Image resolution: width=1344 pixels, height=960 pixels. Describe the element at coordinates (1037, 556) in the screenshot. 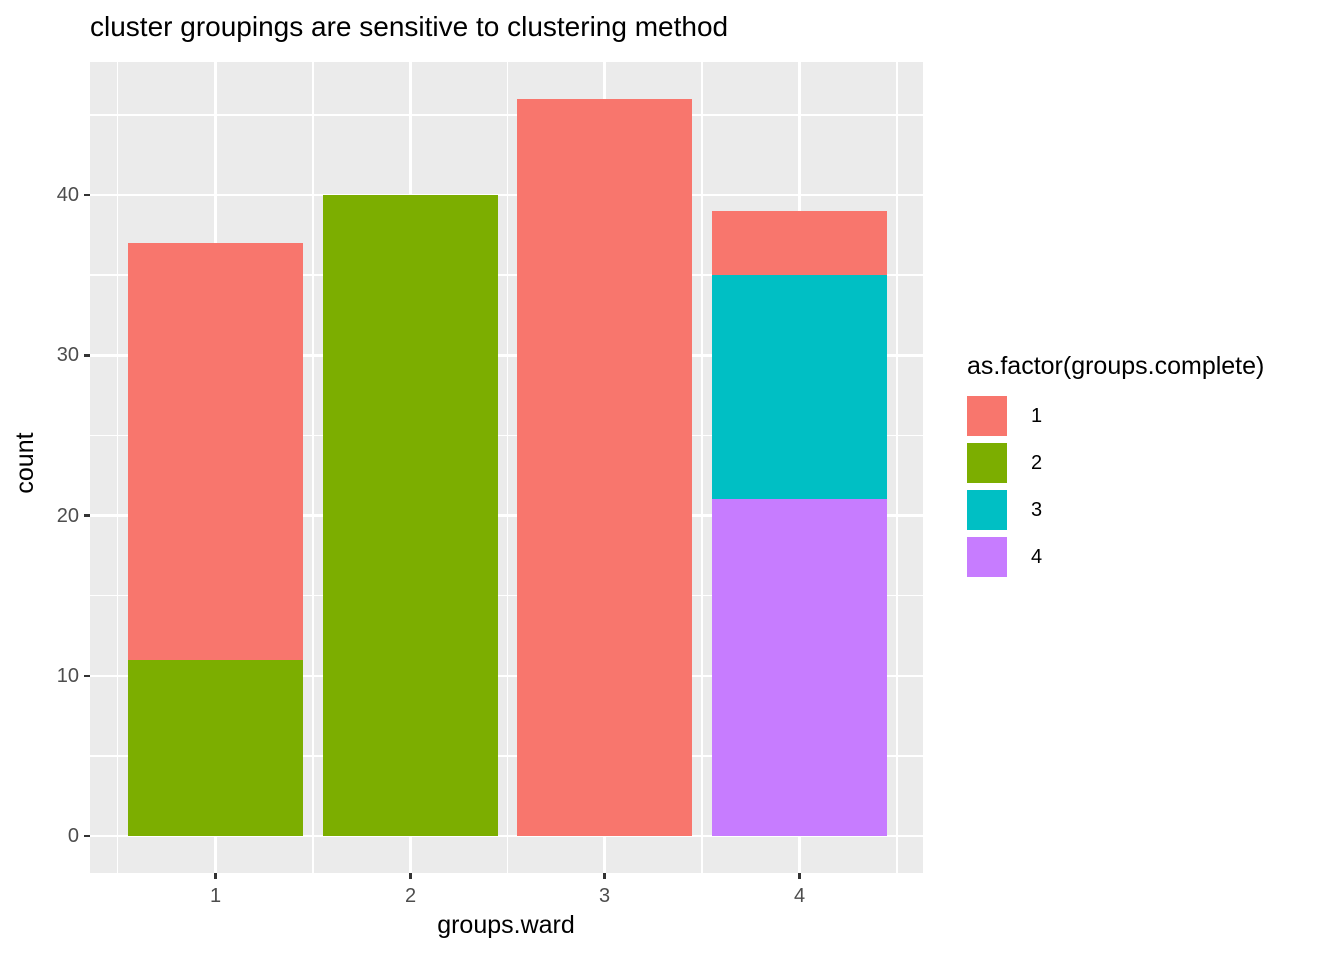

I see `legend-entry-label: 4` at that location.